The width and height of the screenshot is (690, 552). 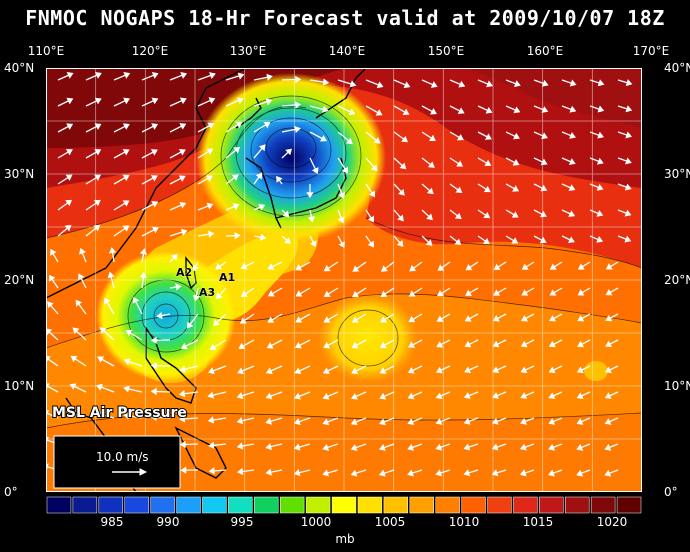 I want to click on colorbar-tick-1005: 1005, so click(x=390, y=522).